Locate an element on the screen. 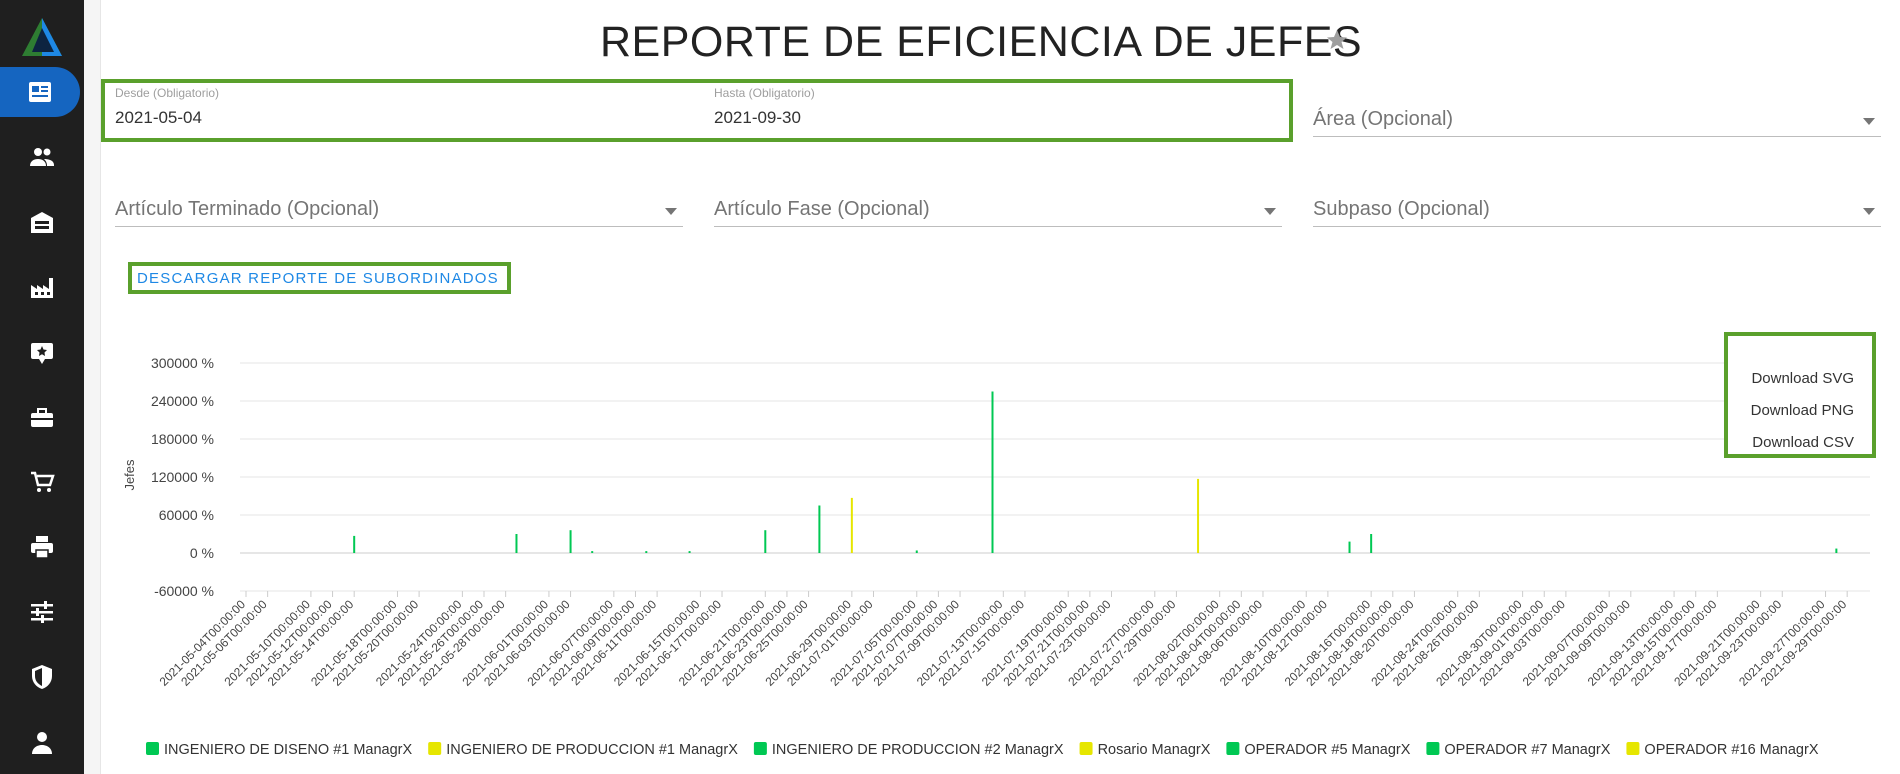 The image size is (1900, 774). y-tick-label: 240000 % is located at coordinates (182, 401).